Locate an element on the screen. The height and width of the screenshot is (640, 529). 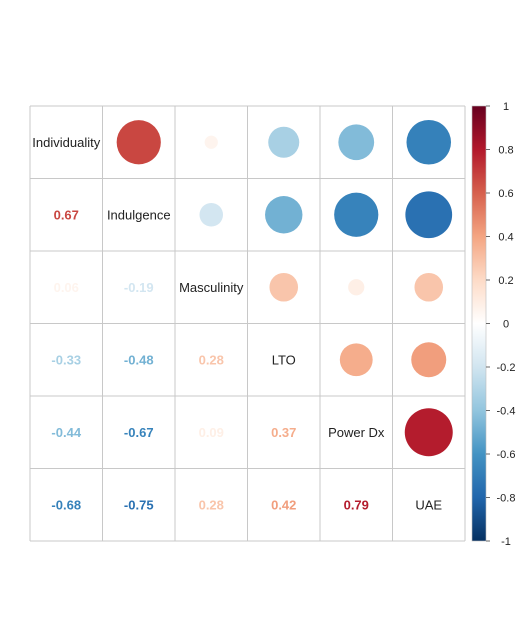
correlation-value: -0.75 is located at coordinates (139, 504).